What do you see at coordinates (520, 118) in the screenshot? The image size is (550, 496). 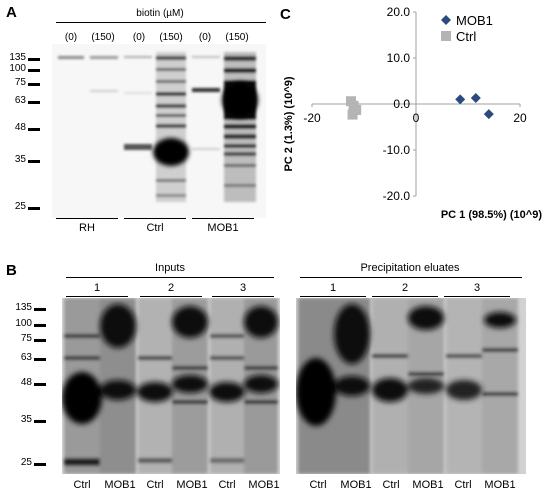 I see `x-tick-label: 20` at bounding box center [520, 118].